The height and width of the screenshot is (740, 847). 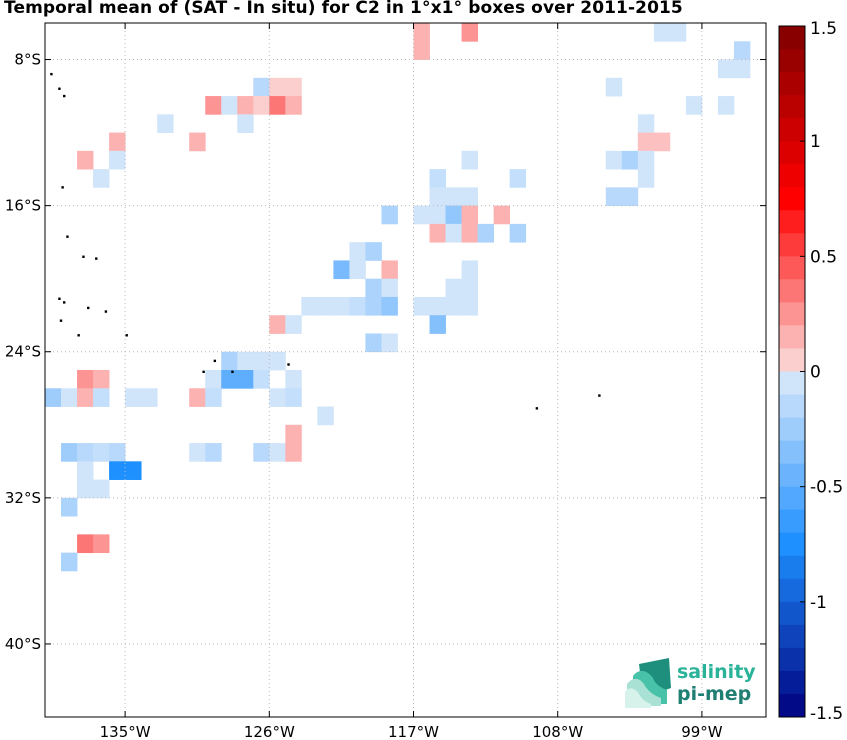 I want to click on colorbar-tick-label: 0.5, so click(x=823, y=257).